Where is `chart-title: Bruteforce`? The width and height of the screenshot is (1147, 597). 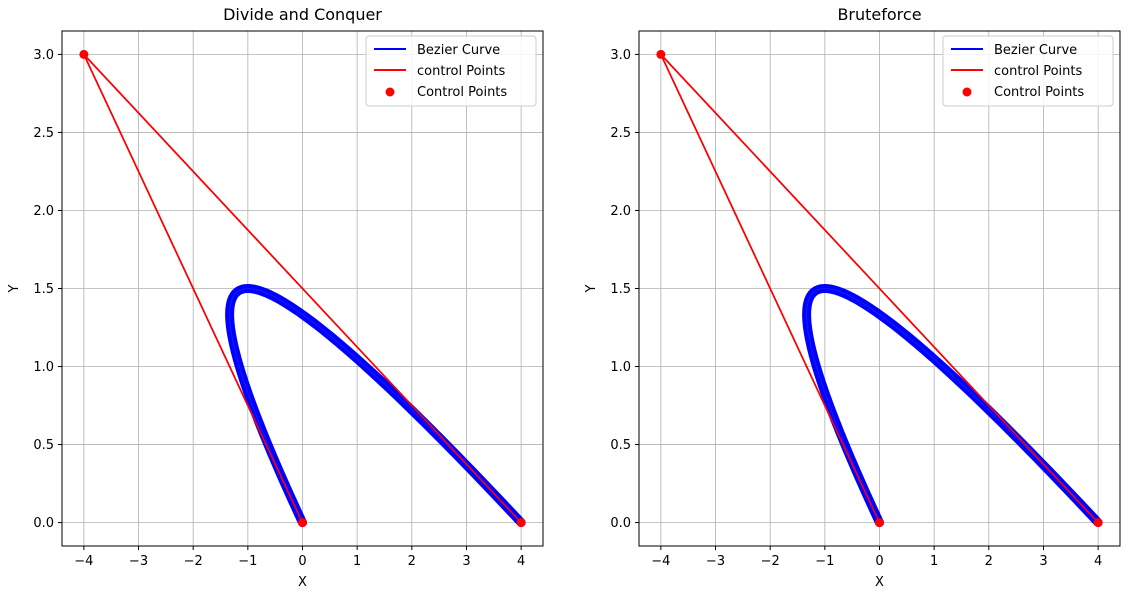 chart-title: Bruteforce is located at coordinates (879, 14).